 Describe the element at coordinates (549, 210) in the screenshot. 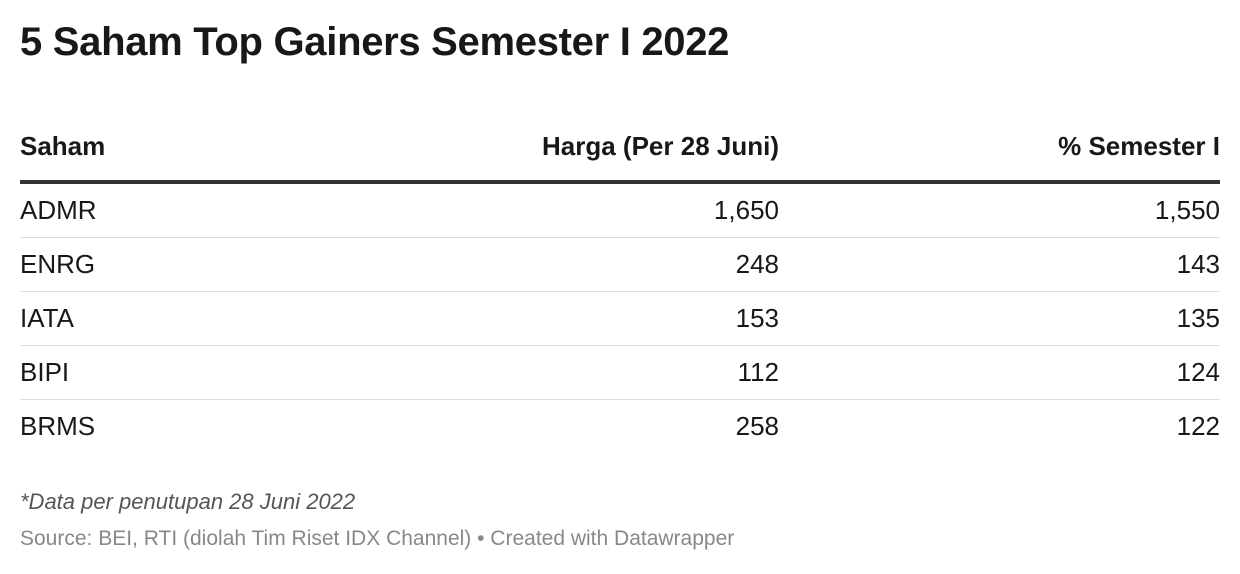

I see `table-cell: 1,650` at that location.